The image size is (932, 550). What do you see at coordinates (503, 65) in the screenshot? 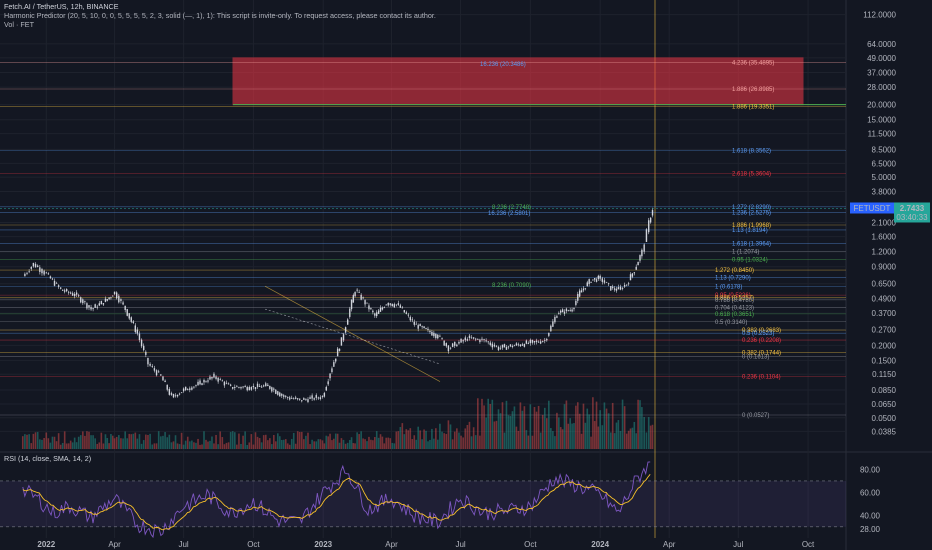
I see `fib-top-label: 16.236 (20.3486)` at bounding box center [503, 65].